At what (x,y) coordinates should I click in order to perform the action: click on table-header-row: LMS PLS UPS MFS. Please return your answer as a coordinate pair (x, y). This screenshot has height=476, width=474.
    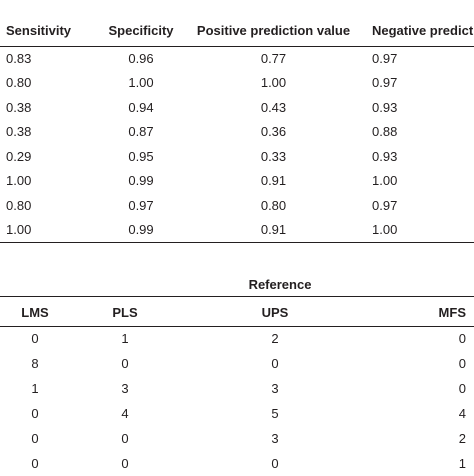
    Looking at the image, I should click on (237, 313).